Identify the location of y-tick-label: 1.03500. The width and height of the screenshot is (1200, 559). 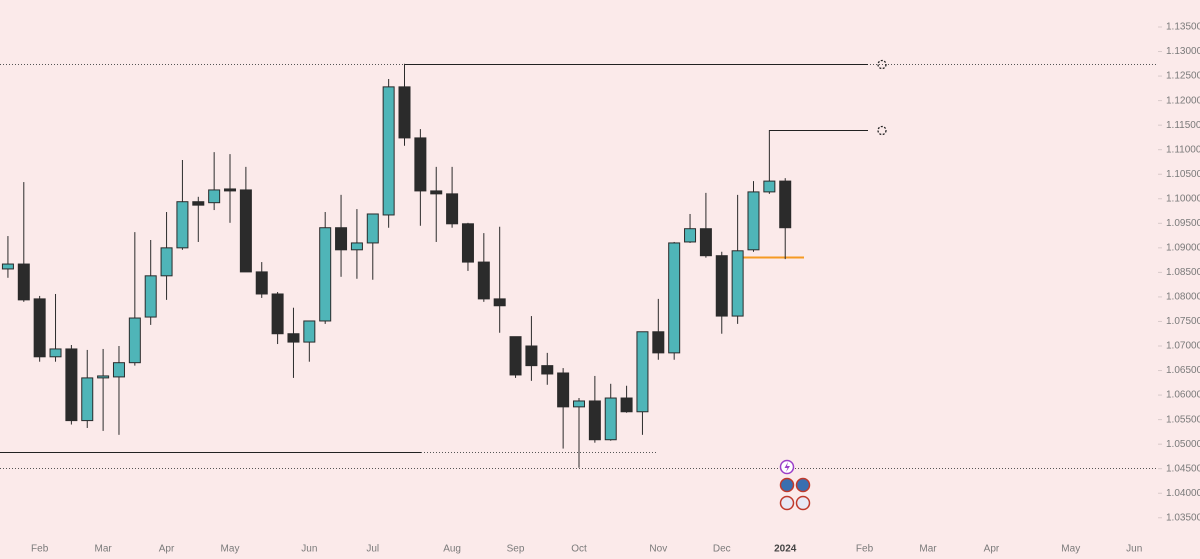
(1183, 517).